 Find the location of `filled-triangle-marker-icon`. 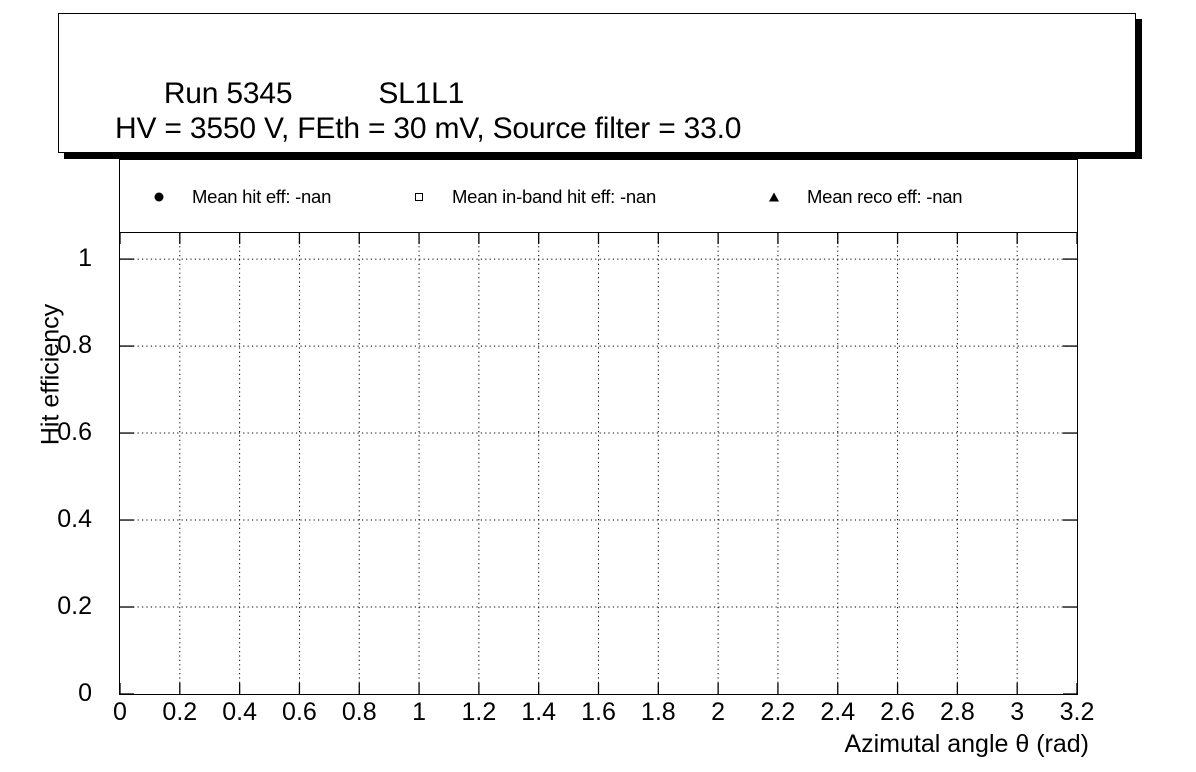

filled-triangle-marker-icon is located at coordinates (774, 197).